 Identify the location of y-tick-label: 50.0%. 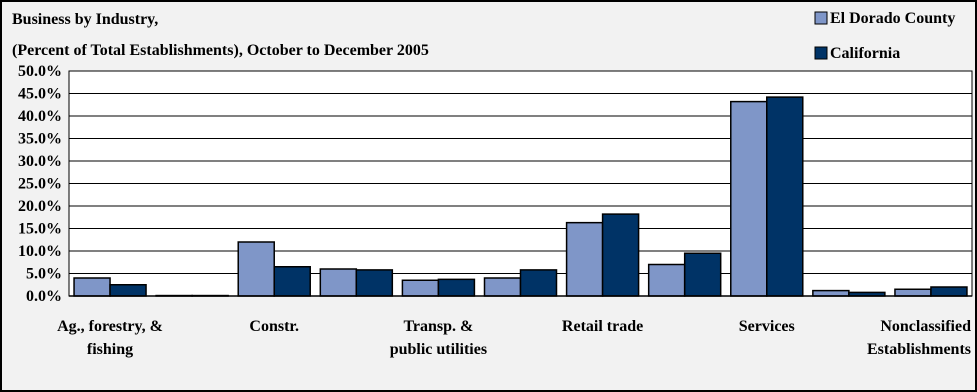
(40, 71).